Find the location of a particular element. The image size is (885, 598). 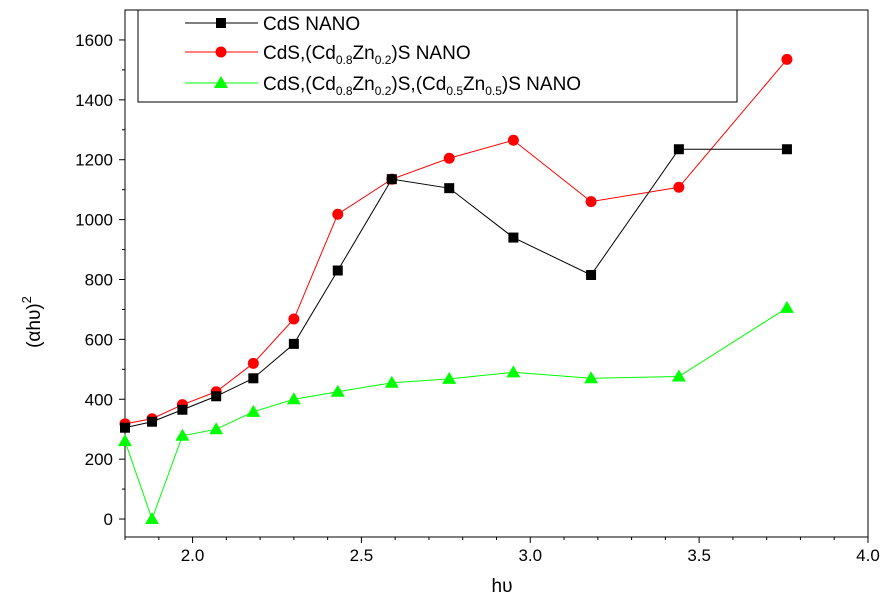

legend-entry: CdS NANO is located at coordinates (272, 24).